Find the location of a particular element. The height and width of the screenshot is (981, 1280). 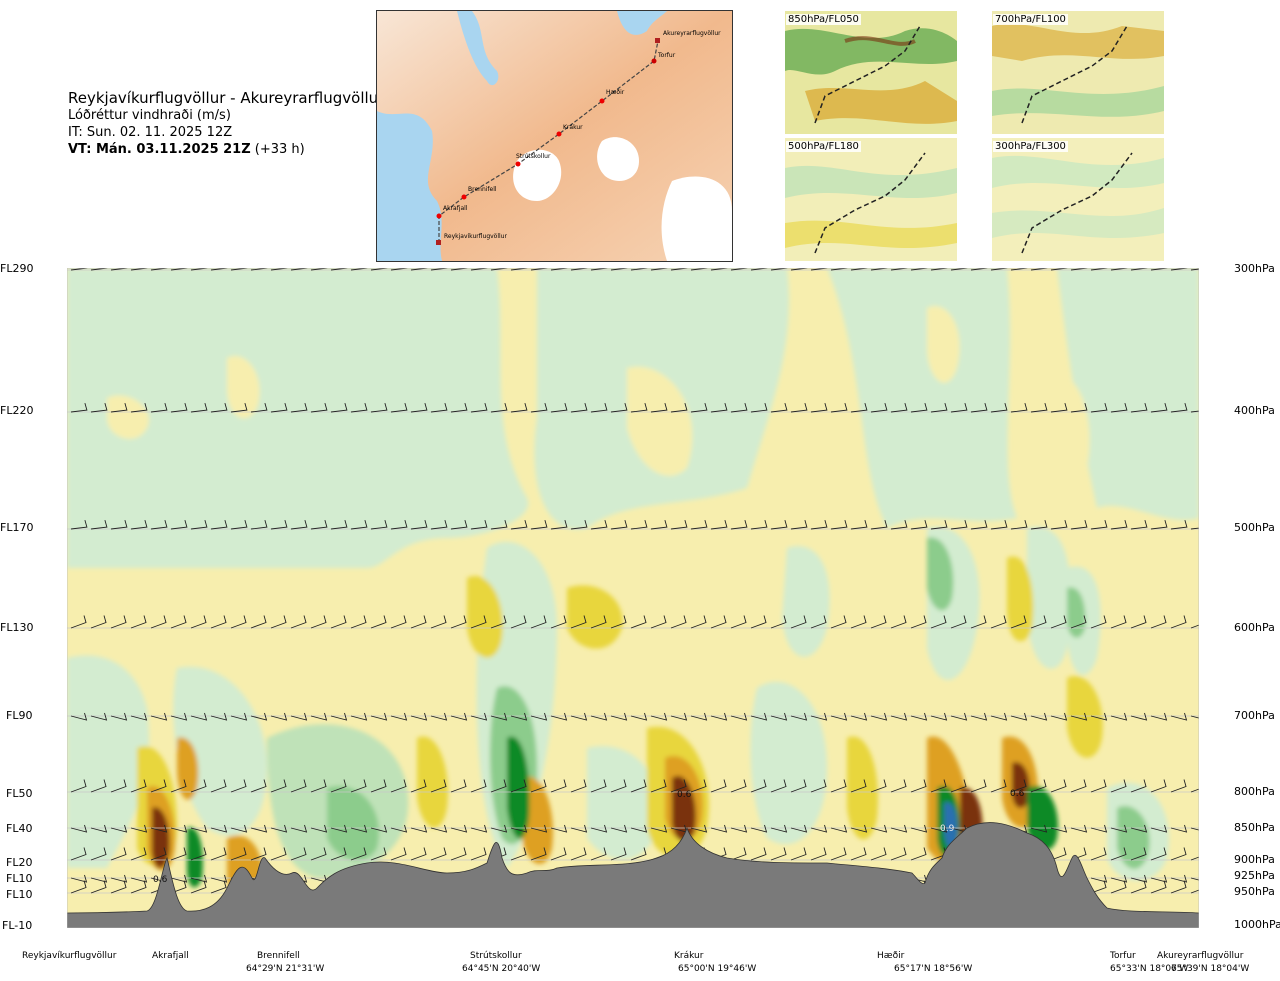

map-label-strutskollur: Strútskollur is located at coordinates (533, 156).